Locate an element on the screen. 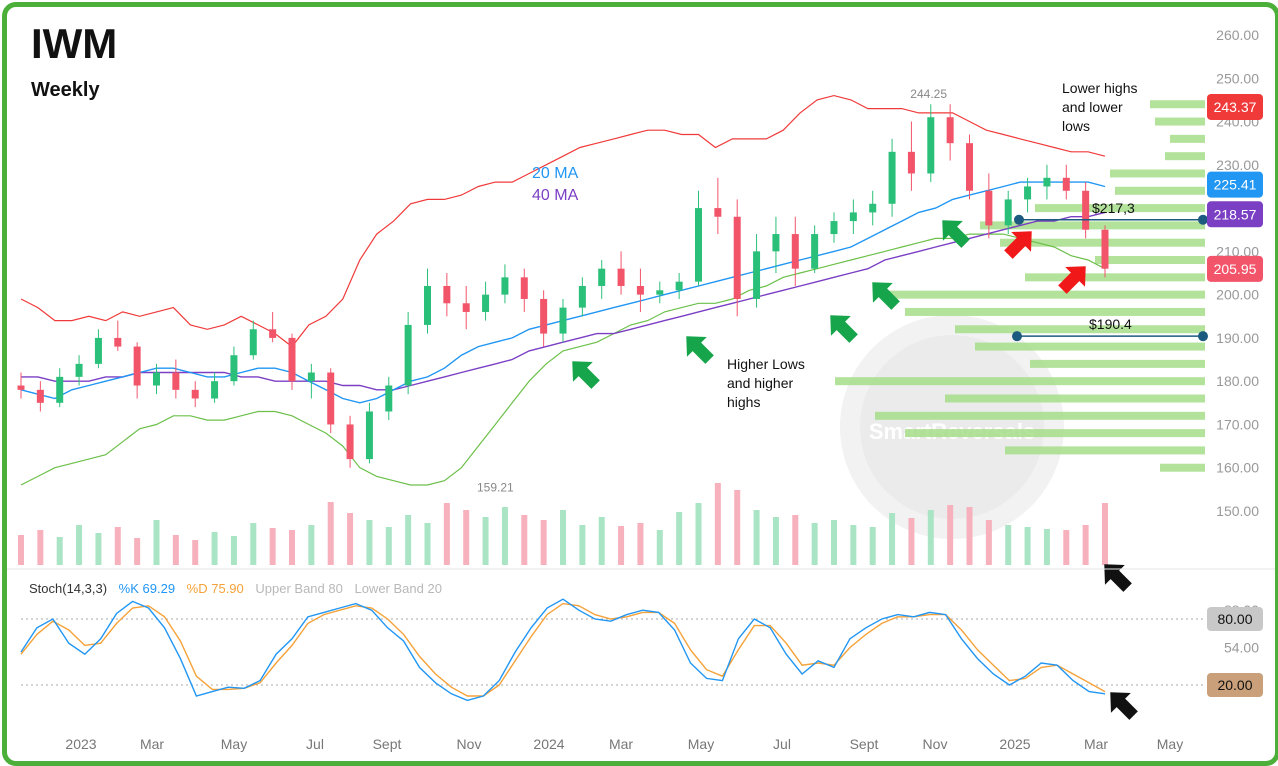 The image size is (1278, 766). stoch-upper-badge-label: 80.00 is located at coordinates (1234, 619).